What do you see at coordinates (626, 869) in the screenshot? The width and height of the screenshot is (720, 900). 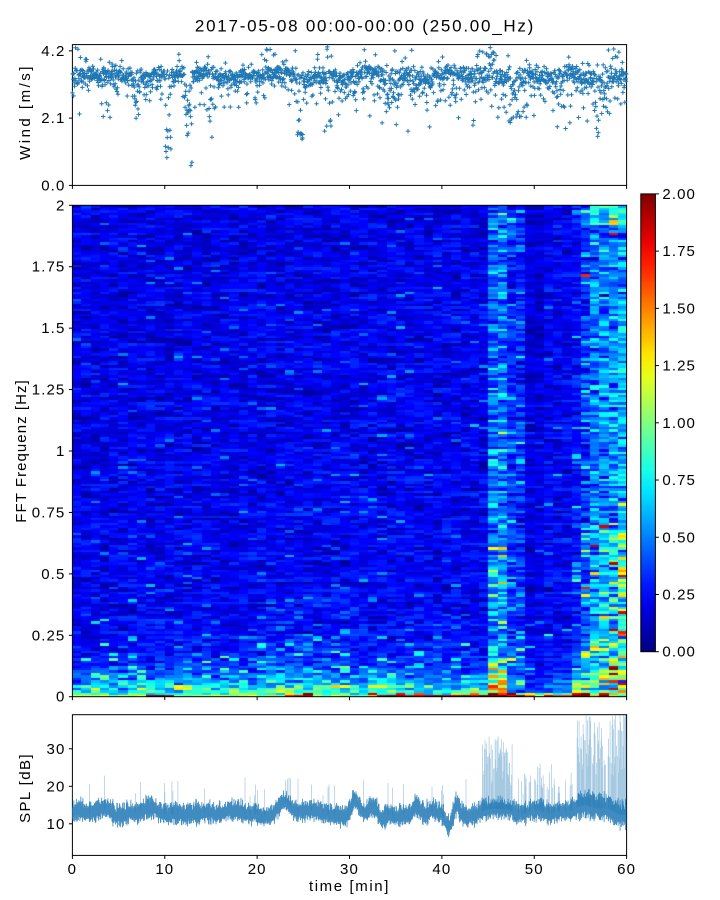 I see `svg-text: 60` at bounding box center [626, 869].